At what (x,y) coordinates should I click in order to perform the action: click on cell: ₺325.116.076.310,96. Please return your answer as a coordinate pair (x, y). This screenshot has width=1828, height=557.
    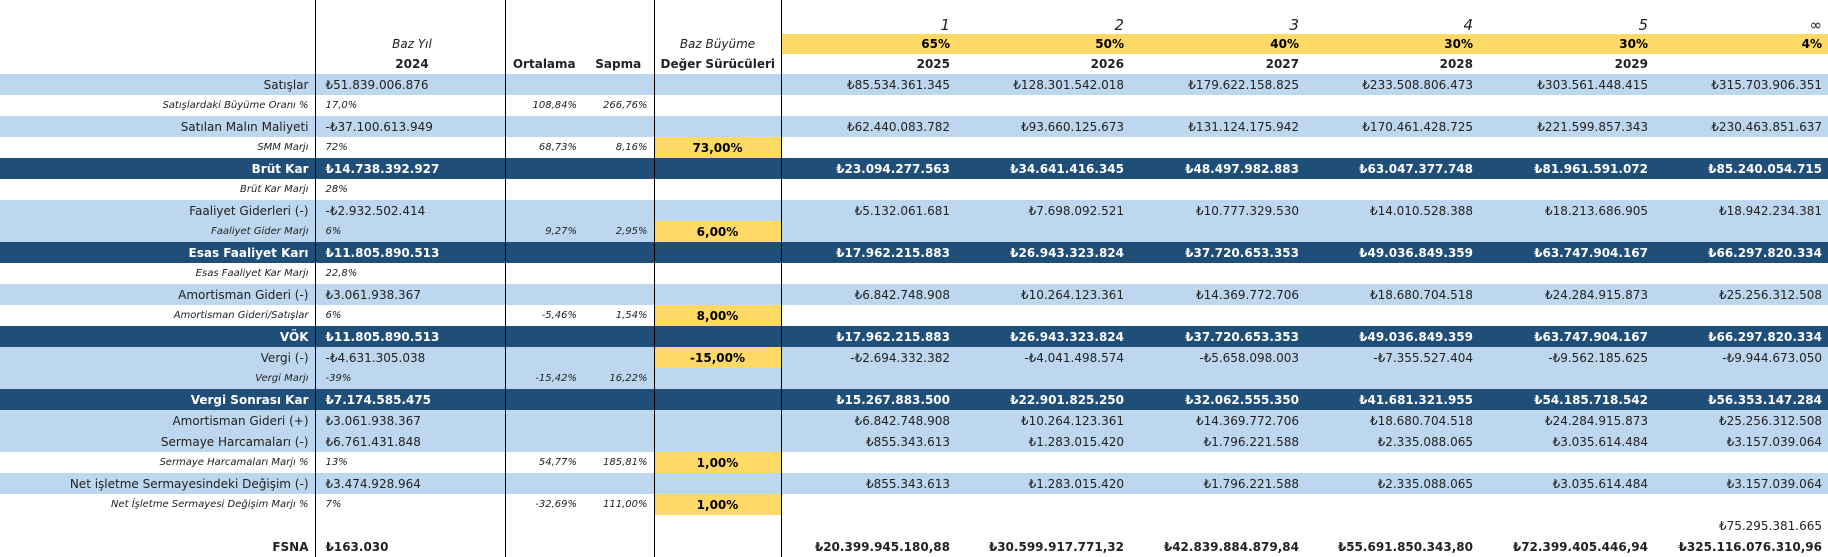
    Looking at the image, I should click on (1750, 546).